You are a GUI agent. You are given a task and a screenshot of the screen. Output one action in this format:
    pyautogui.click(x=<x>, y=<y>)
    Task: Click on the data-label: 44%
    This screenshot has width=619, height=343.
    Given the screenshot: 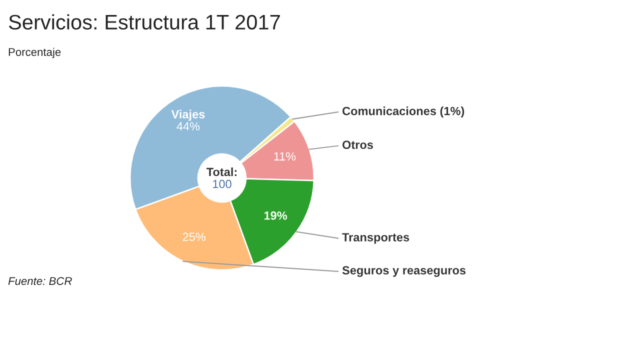 What is the action you would take?
    pyautogui.click(x=188, y=126)
    